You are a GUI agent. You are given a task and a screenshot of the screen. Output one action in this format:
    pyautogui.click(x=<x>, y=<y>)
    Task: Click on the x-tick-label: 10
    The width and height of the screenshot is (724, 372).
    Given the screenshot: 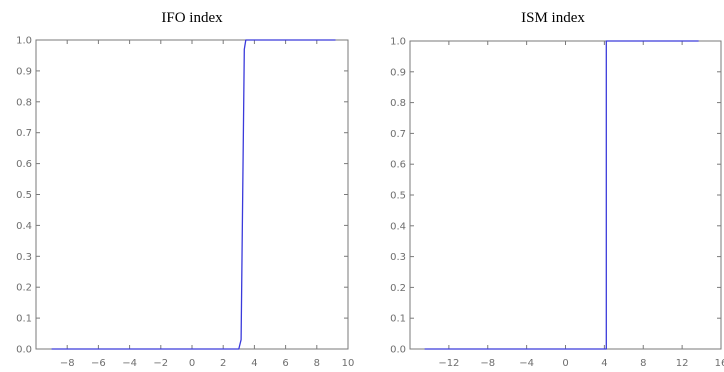 What is the action you would take?
    pyautogui.click(x=348, y=363)
    